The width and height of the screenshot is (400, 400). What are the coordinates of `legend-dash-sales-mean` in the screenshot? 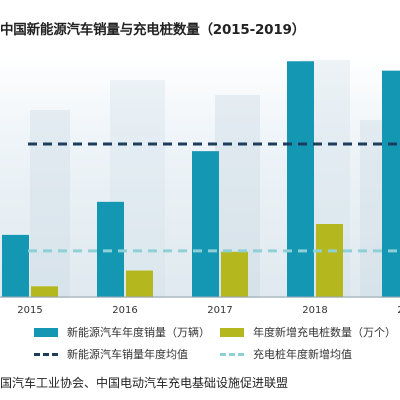 It's located at (46, 354).